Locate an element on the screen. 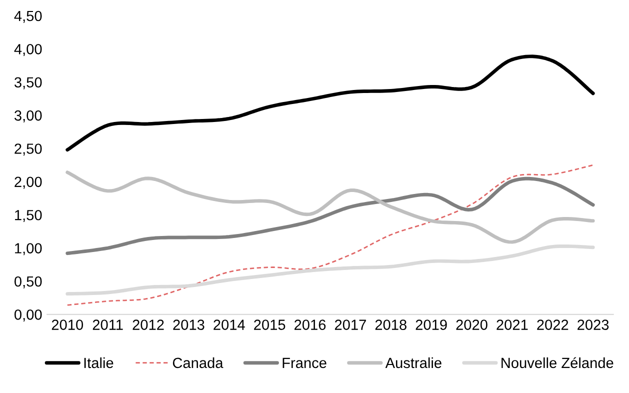  y-tick-label: 2,50 is located at coordinates (28, 150).